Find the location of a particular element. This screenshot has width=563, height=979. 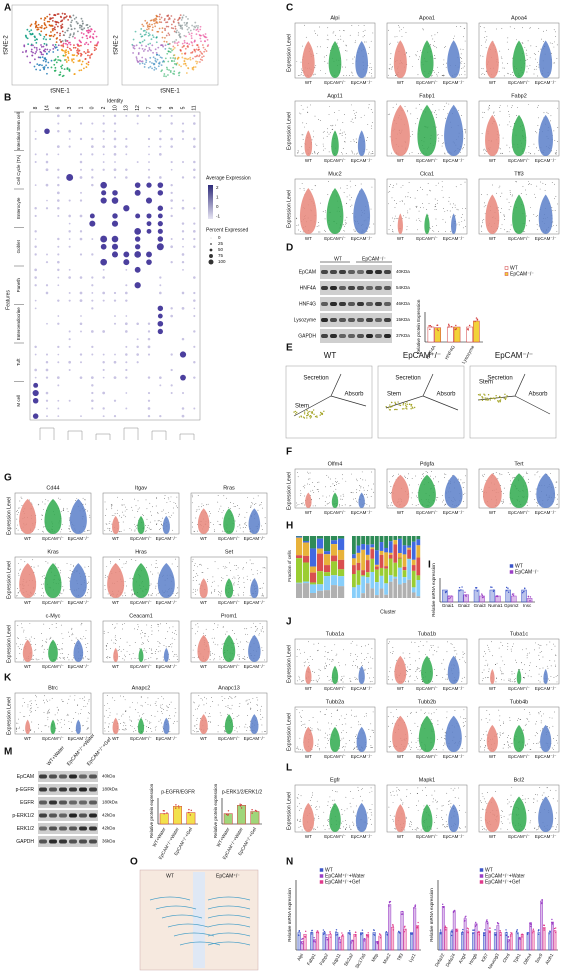

legend-dot is located at coordinates (211, 262).